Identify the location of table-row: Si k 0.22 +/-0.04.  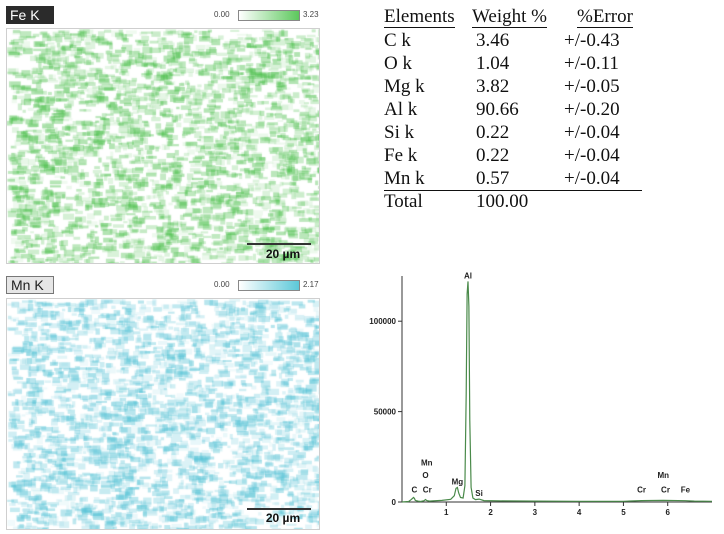
(520, 133).